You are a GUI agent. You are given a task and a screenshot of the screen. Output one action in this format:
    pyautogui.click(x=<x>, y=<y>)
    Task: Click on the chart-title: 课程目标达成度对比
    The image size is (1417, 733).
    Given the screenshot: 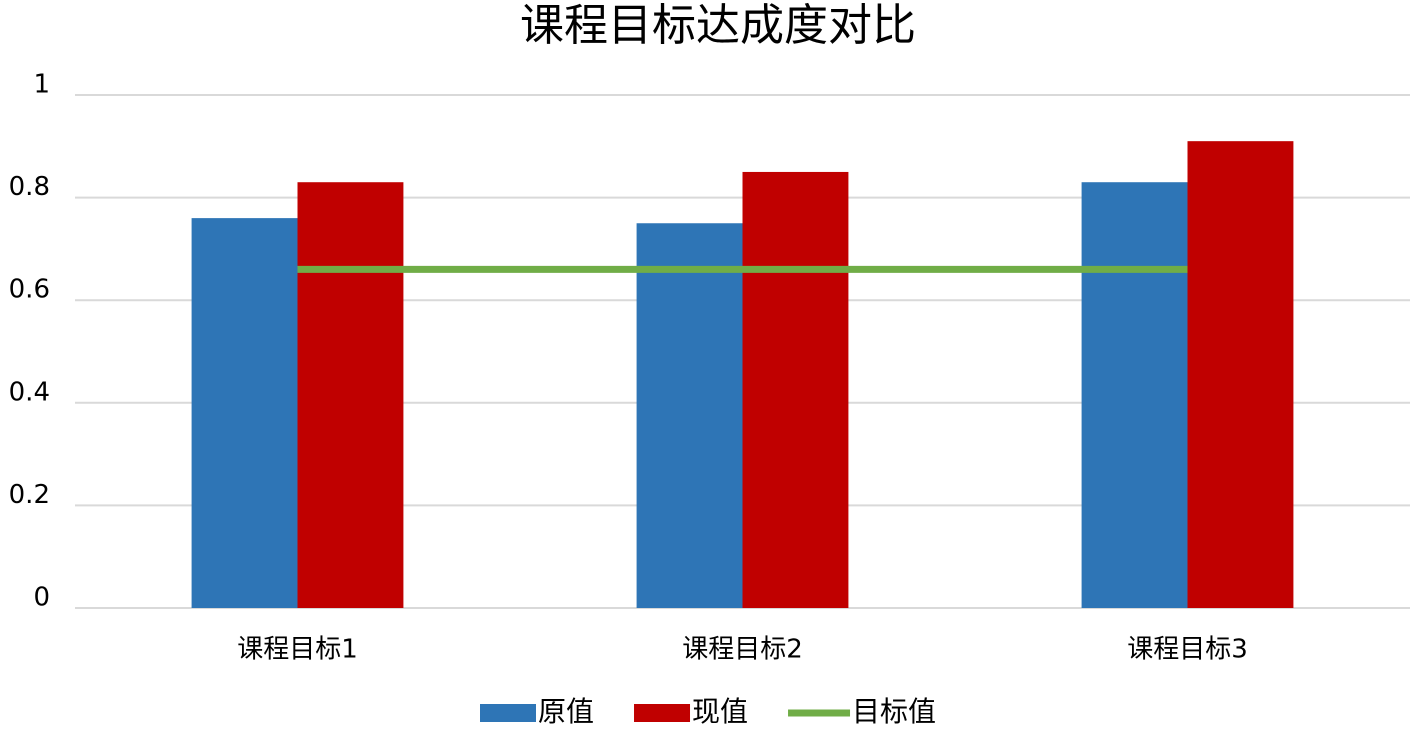 What is the action you would take?
    pyautogui.click(x=718, y=25)
    